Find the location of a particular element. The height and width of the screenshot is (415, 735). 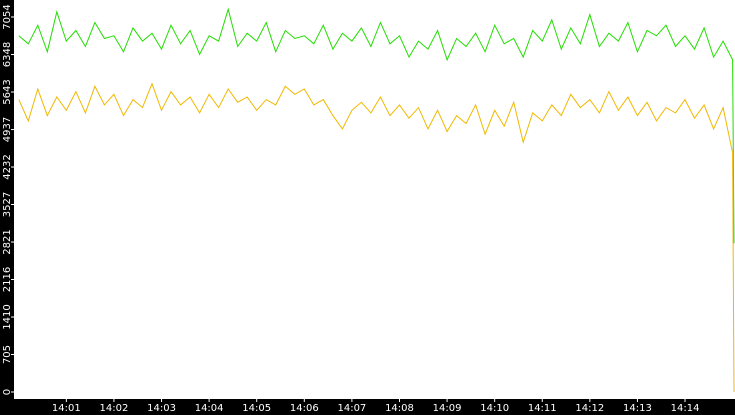

x-tick-label: 14:14 is located at coordinates (685, 408).